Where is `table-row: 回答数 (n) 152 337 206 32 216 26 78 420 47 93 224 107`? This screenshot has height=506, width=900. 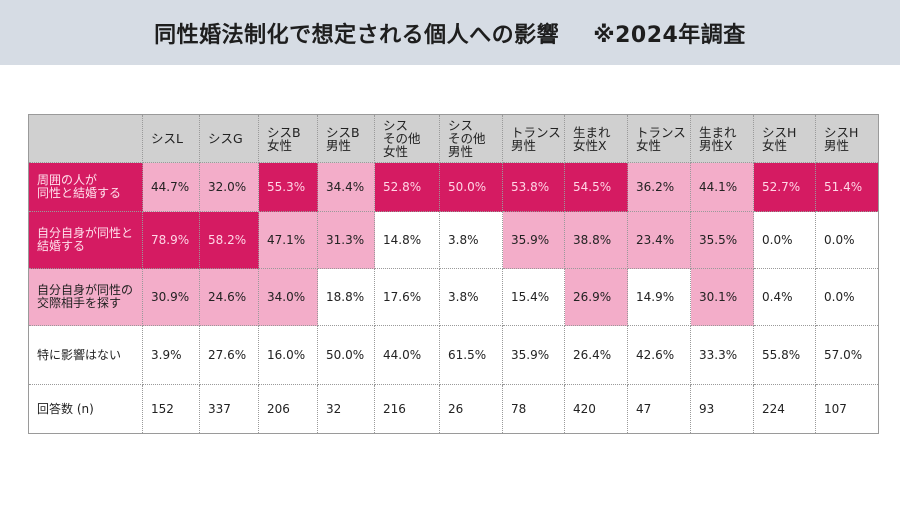 table-row: 回答数 (n) 152 337 206 32 216 26 78 420 47 93 224 107 is located at coordinates (453, 409).